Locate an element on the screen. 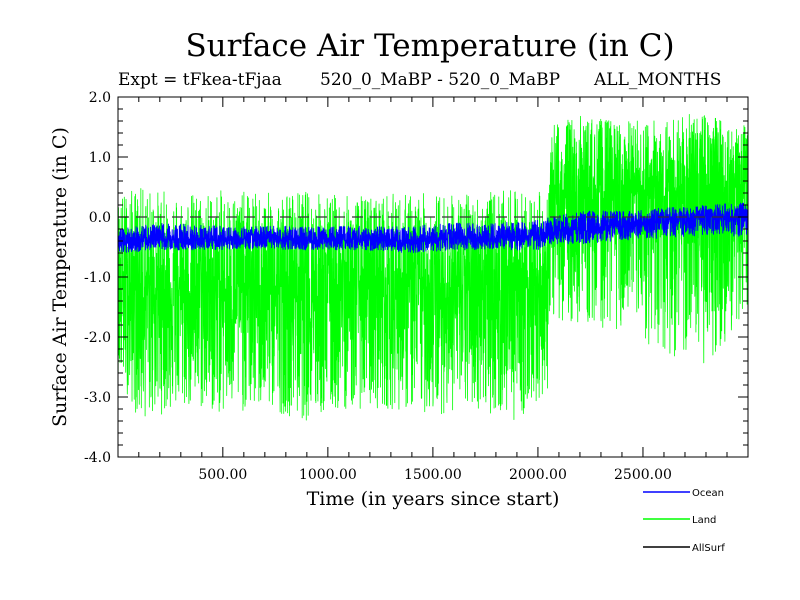  x-axis-label: Time (in years since start) is located at coordinates (433, 499).